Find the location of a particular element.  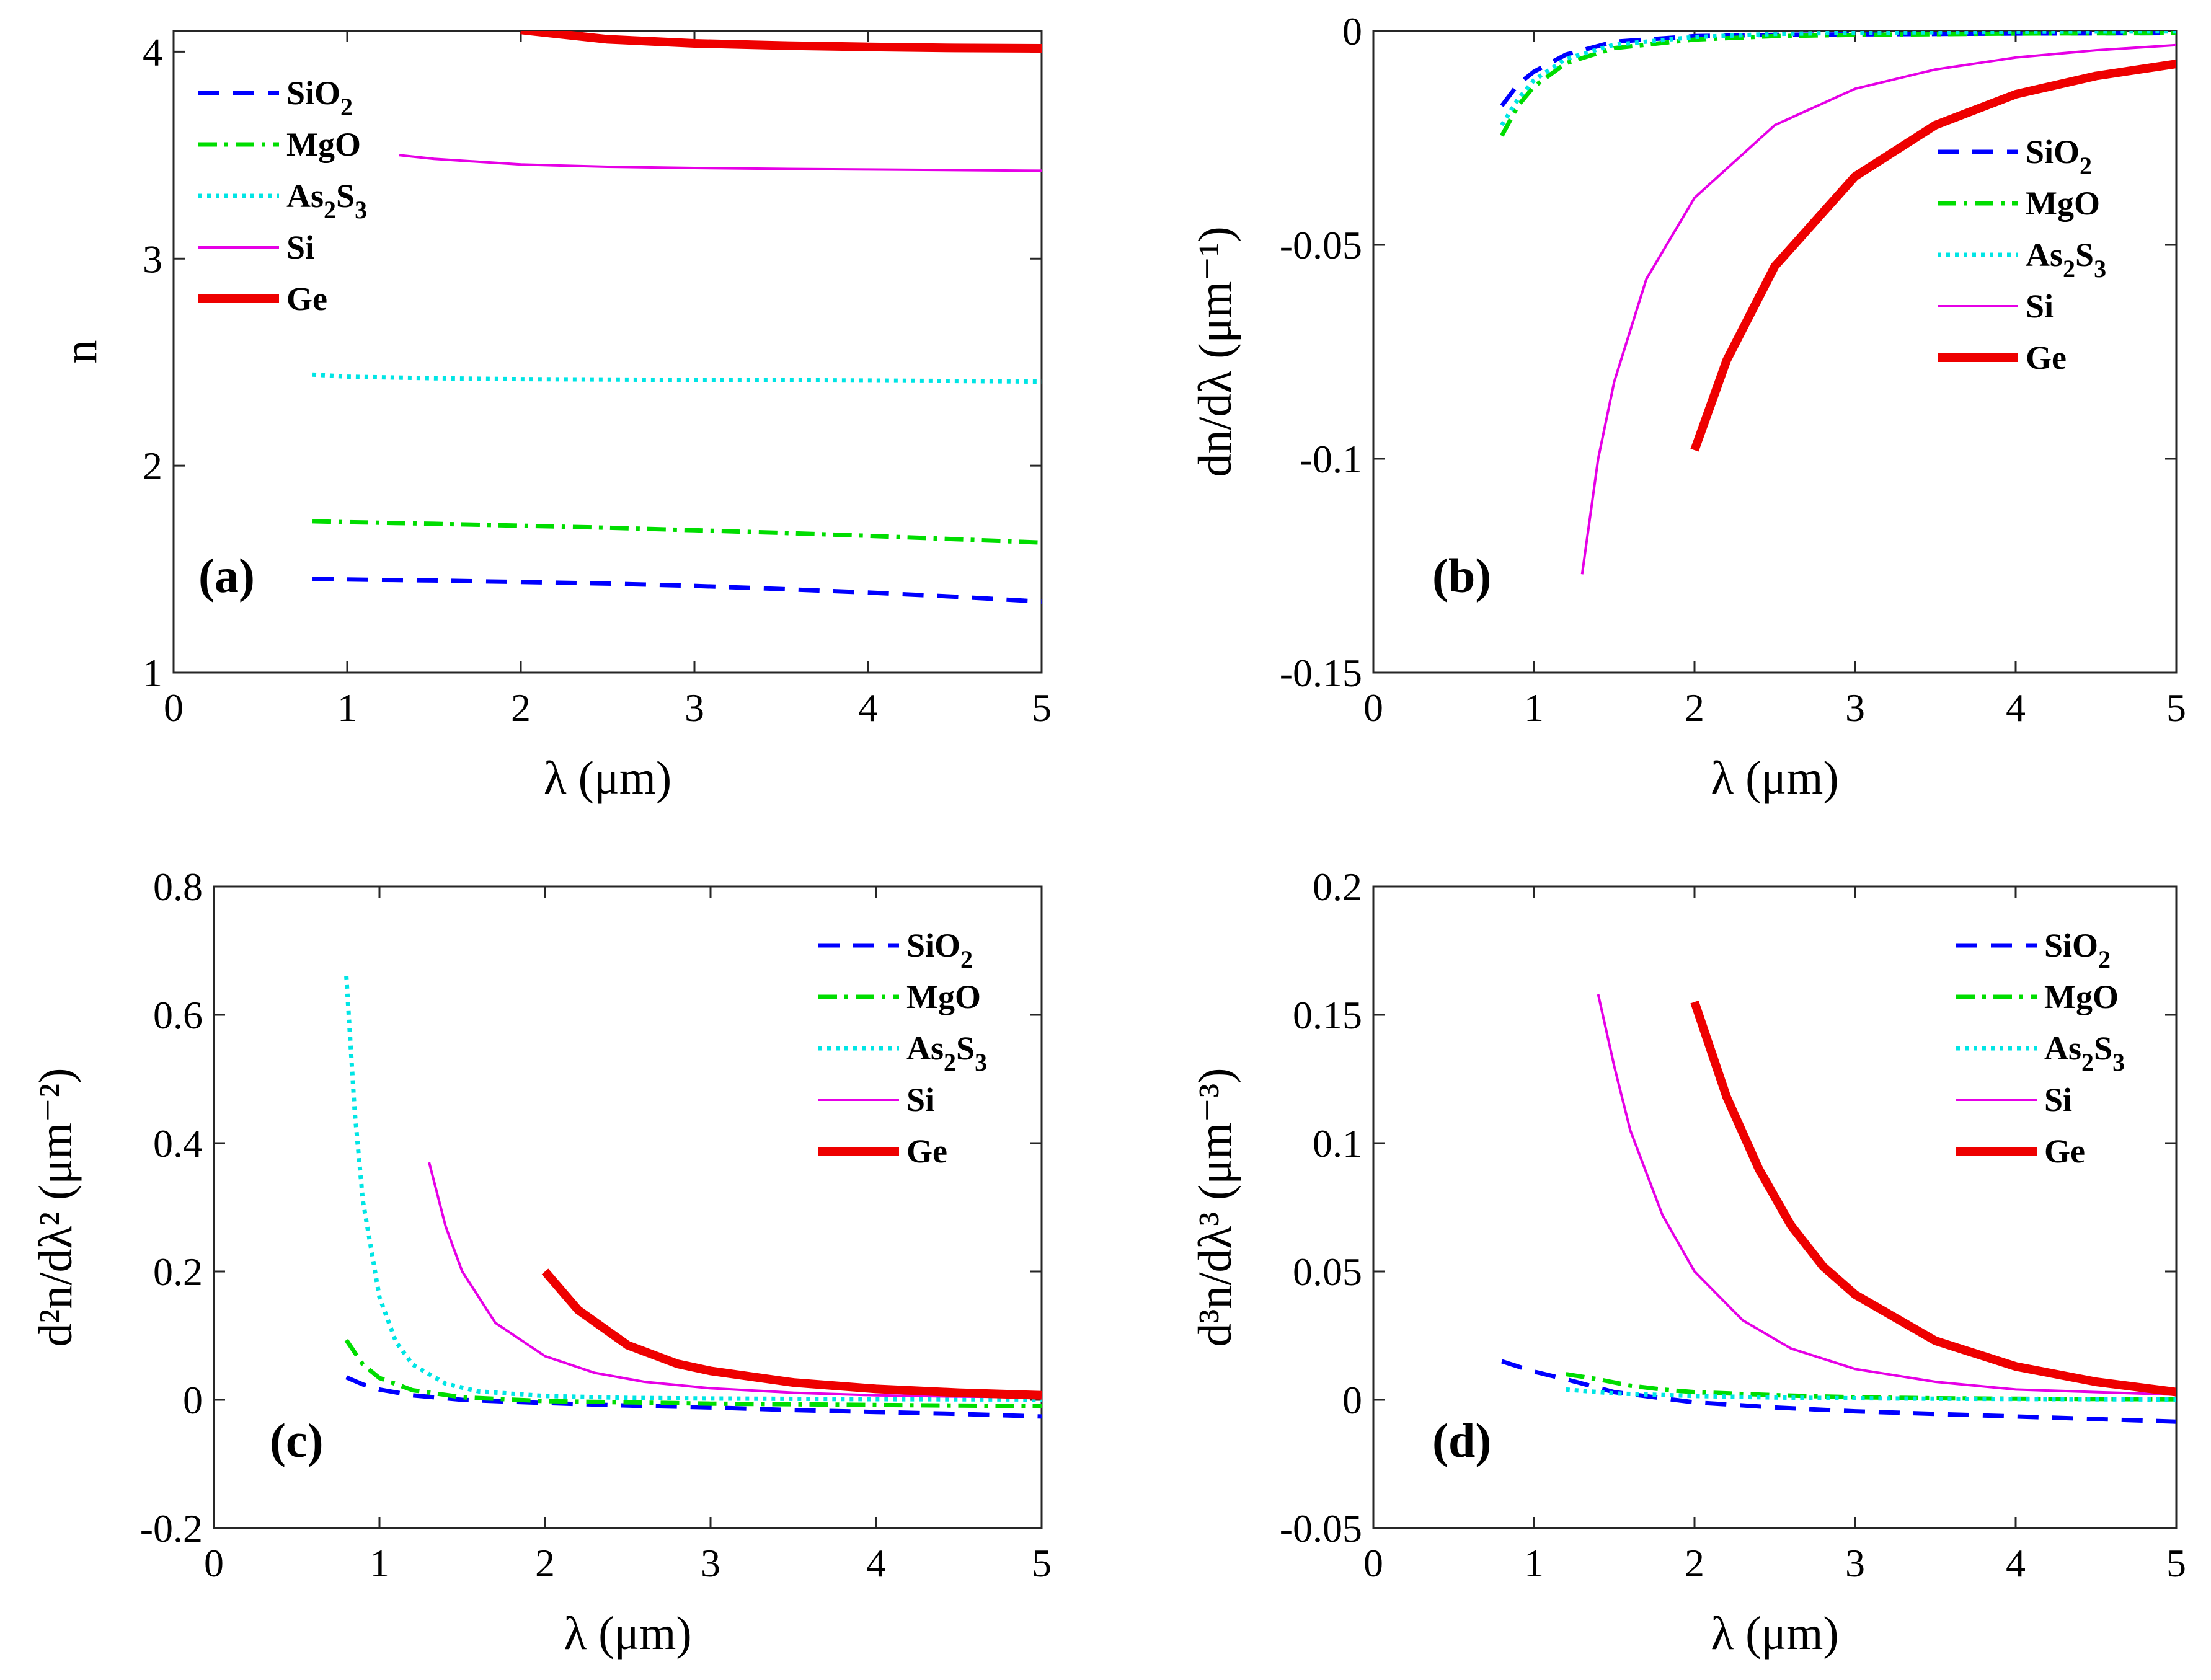

y-tick-label: 1 is located at coordinates (152, 673).